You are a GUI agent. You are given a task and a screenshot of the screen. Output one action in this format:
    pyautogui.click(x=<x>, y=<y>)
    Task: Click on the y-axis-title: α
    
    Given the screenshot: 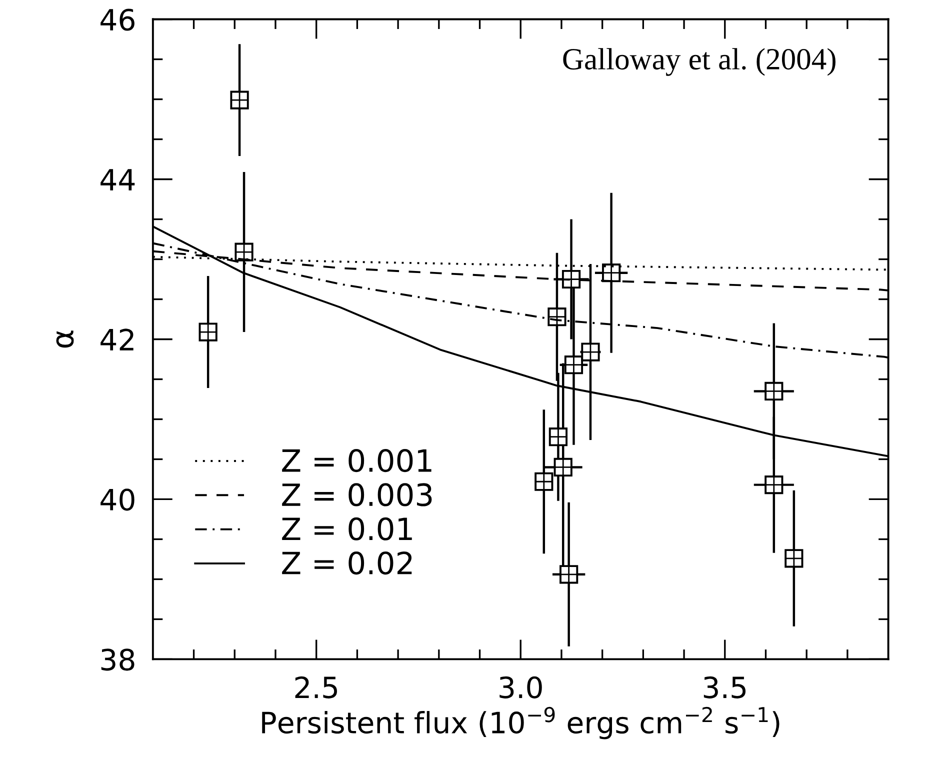 What is the action you would take?
    pyautogui.click(x=65, y=339)
    